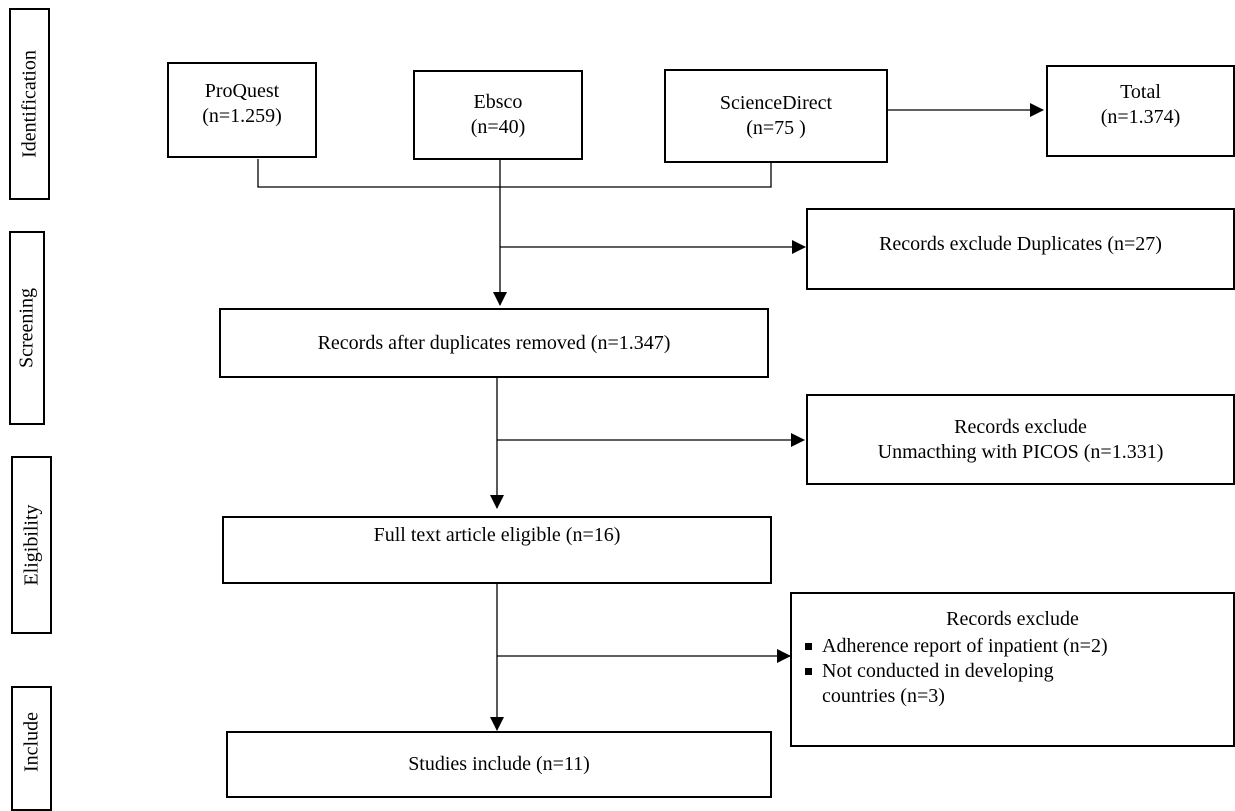 The height and width of the screenshot is (811, 1235). I want to click on total-count: (n=1.374), so click(1140, 117).